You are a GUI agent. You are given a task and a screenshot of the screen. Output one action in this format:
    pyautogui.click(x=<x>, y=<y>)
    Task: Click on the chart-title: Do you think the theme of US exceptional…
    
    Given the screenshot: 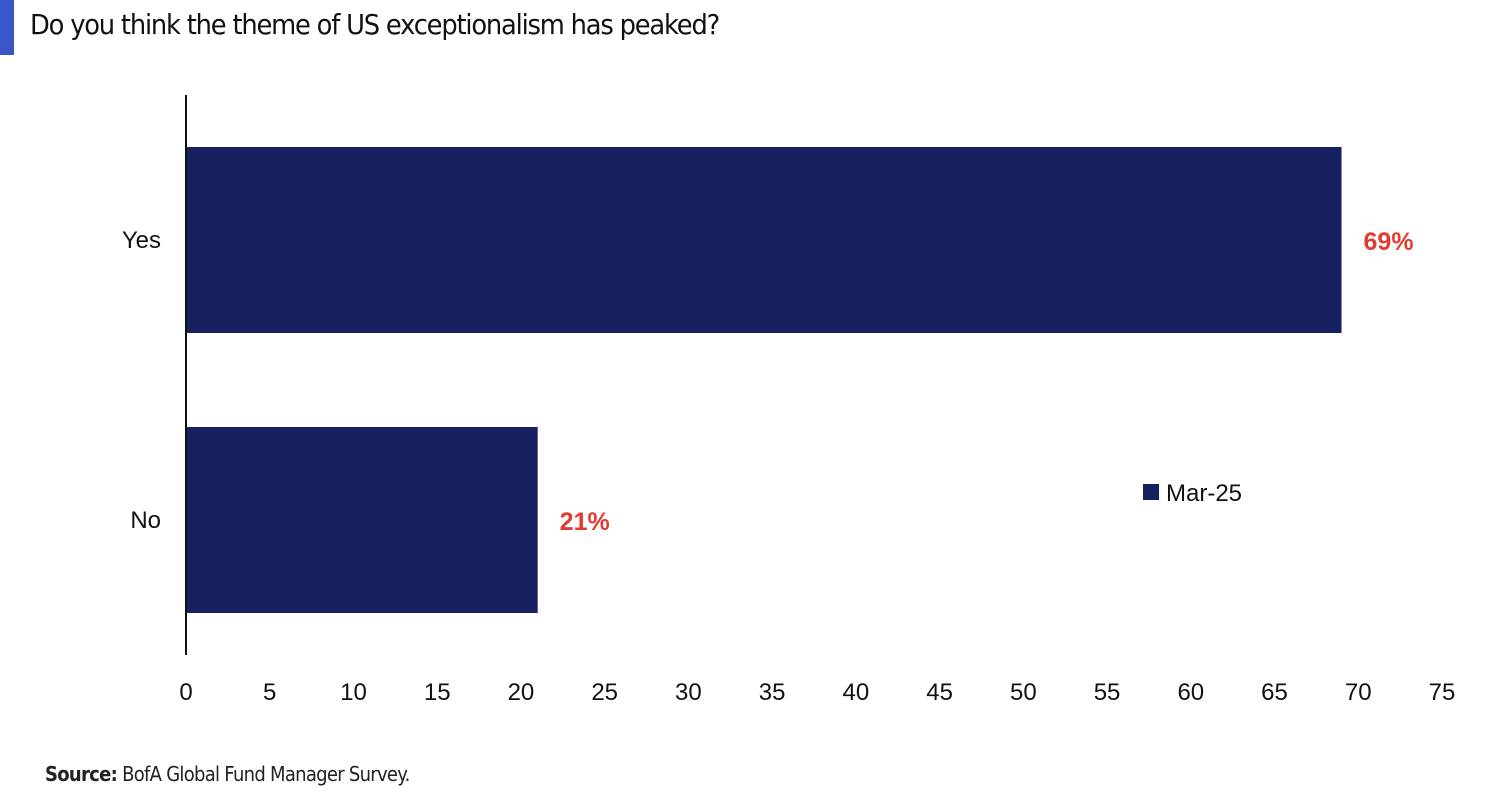 What is the action you would take?
    pyautogui.click(x=375, y=24)
    